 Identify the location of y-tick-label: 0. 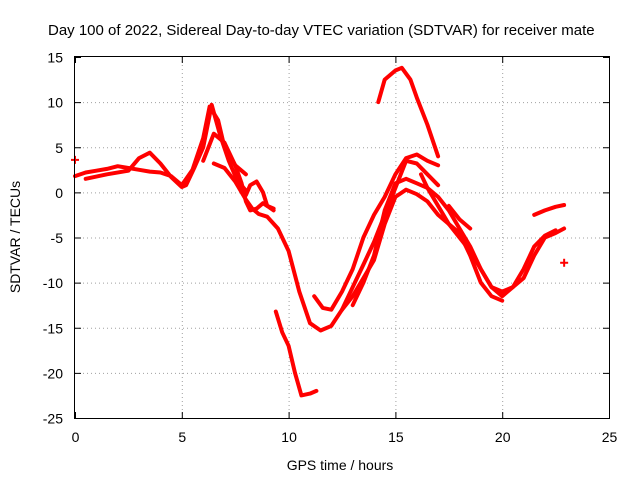
(59, 193).